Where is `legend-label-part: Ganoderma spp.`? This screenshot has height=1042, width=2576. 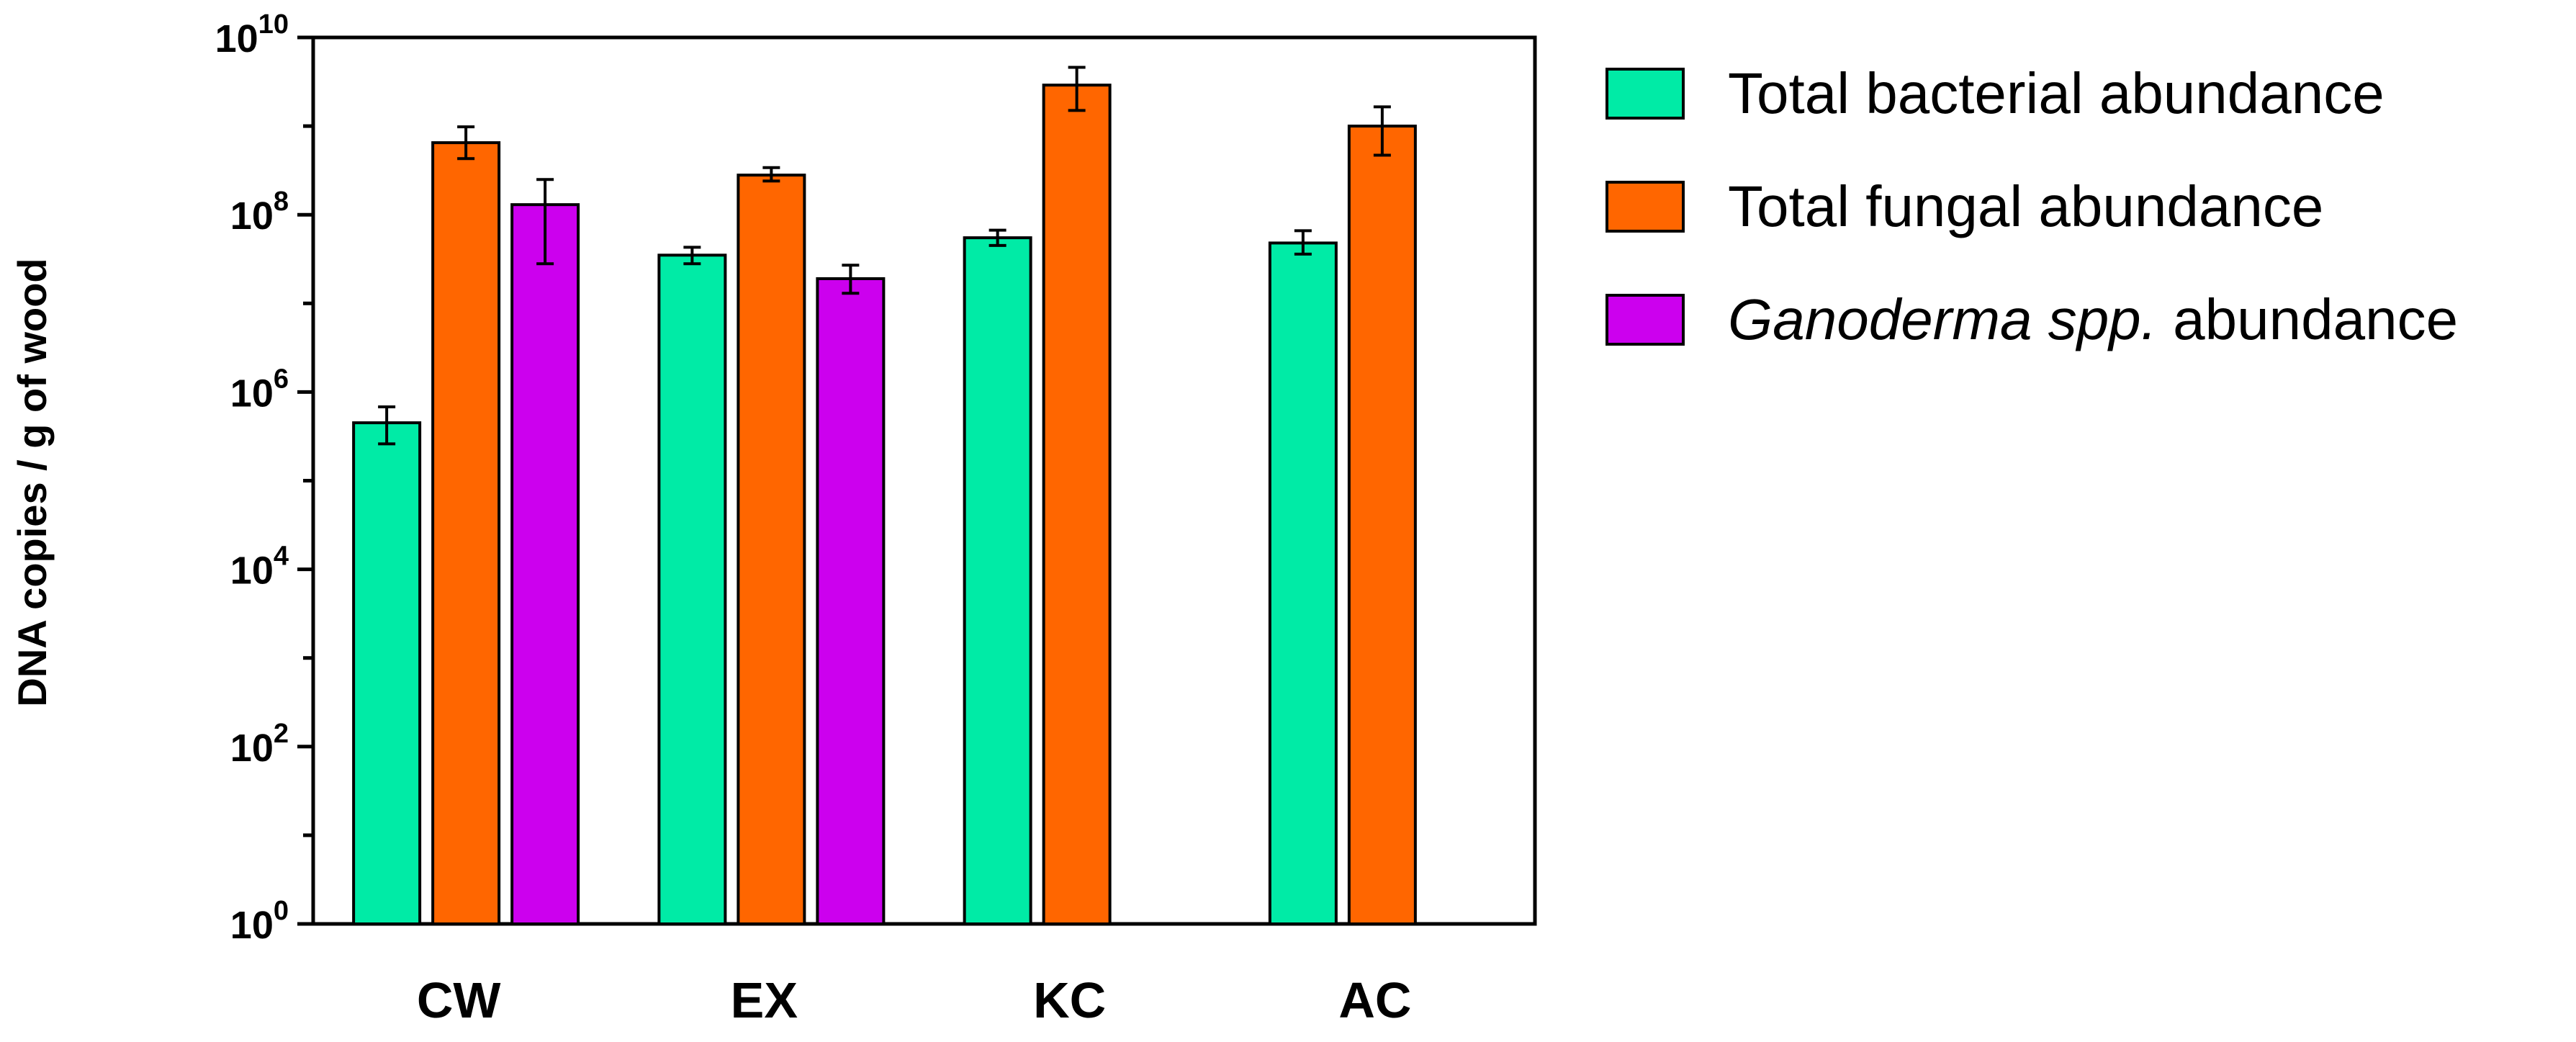
legend-label-part: Ganoderma spp. is located at coordinates (1943, 319).